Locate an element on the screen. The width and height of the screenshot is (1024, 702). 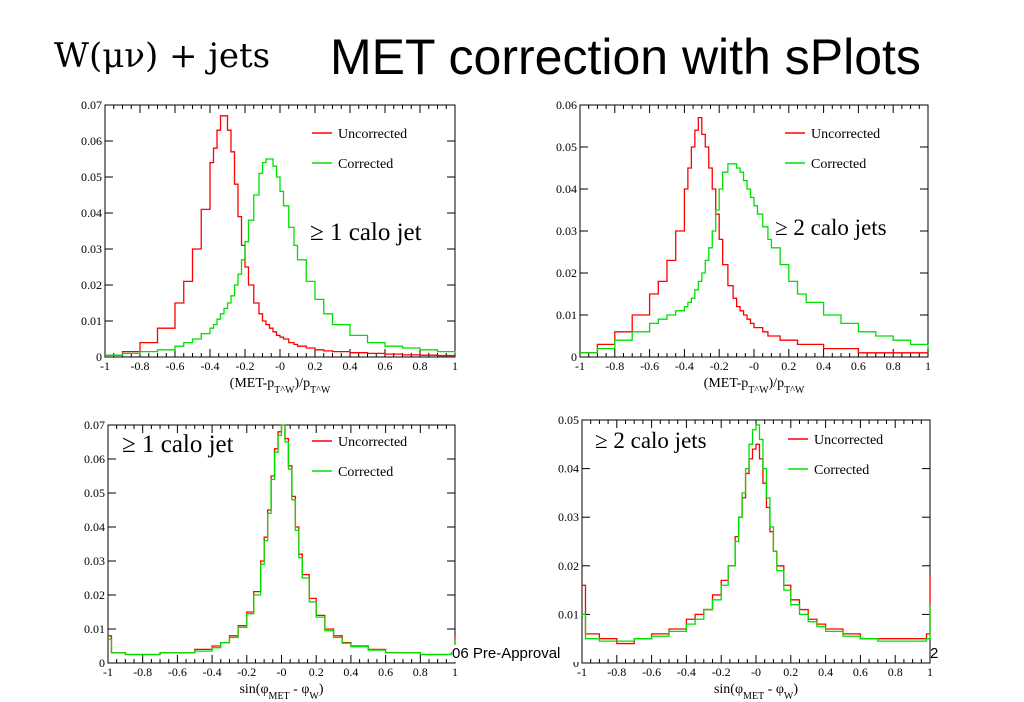
footer-text: 06 Pre-Approval is located at coordinates (516, 653).